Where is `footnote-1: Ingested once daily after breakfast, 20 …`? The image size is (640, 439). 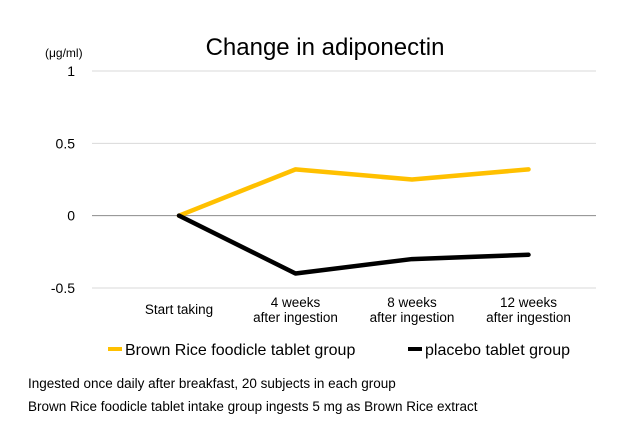
footnote-1: Ingested once daily after breakfast, 20 … is located at coordinates (212, 383).